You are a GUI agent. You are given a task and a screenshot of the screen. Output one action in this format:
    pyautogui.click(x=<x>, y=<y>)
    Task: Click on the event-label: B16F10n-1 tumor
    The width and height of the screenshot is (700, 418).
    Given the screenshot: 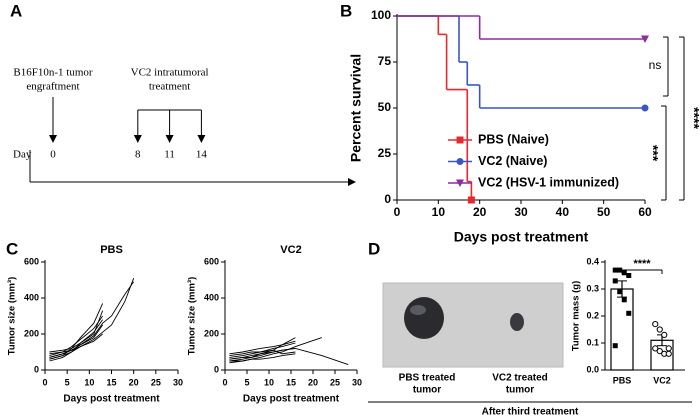 What is the action you would take?
    pyautogui.click(x=52, y=73)
    